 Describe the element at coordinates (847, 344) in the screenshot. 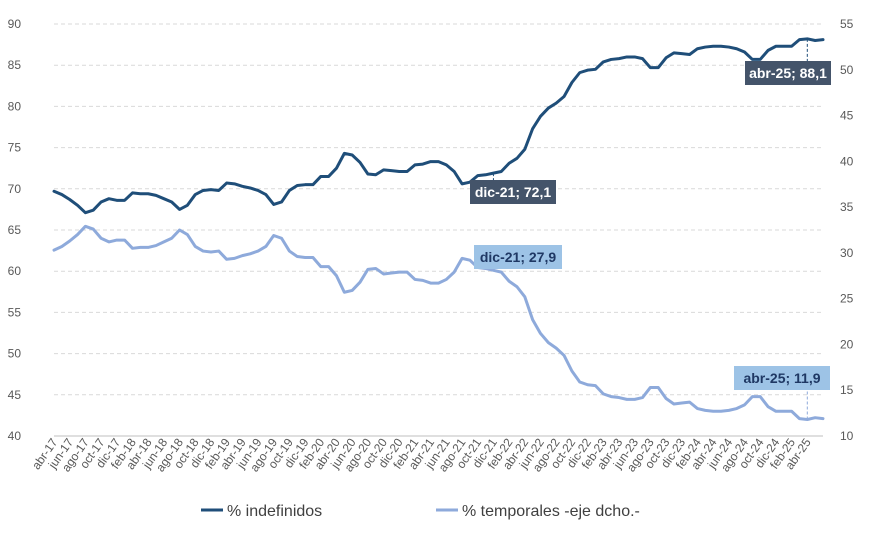

I see `right-axis-tick-label: 20` at that location.